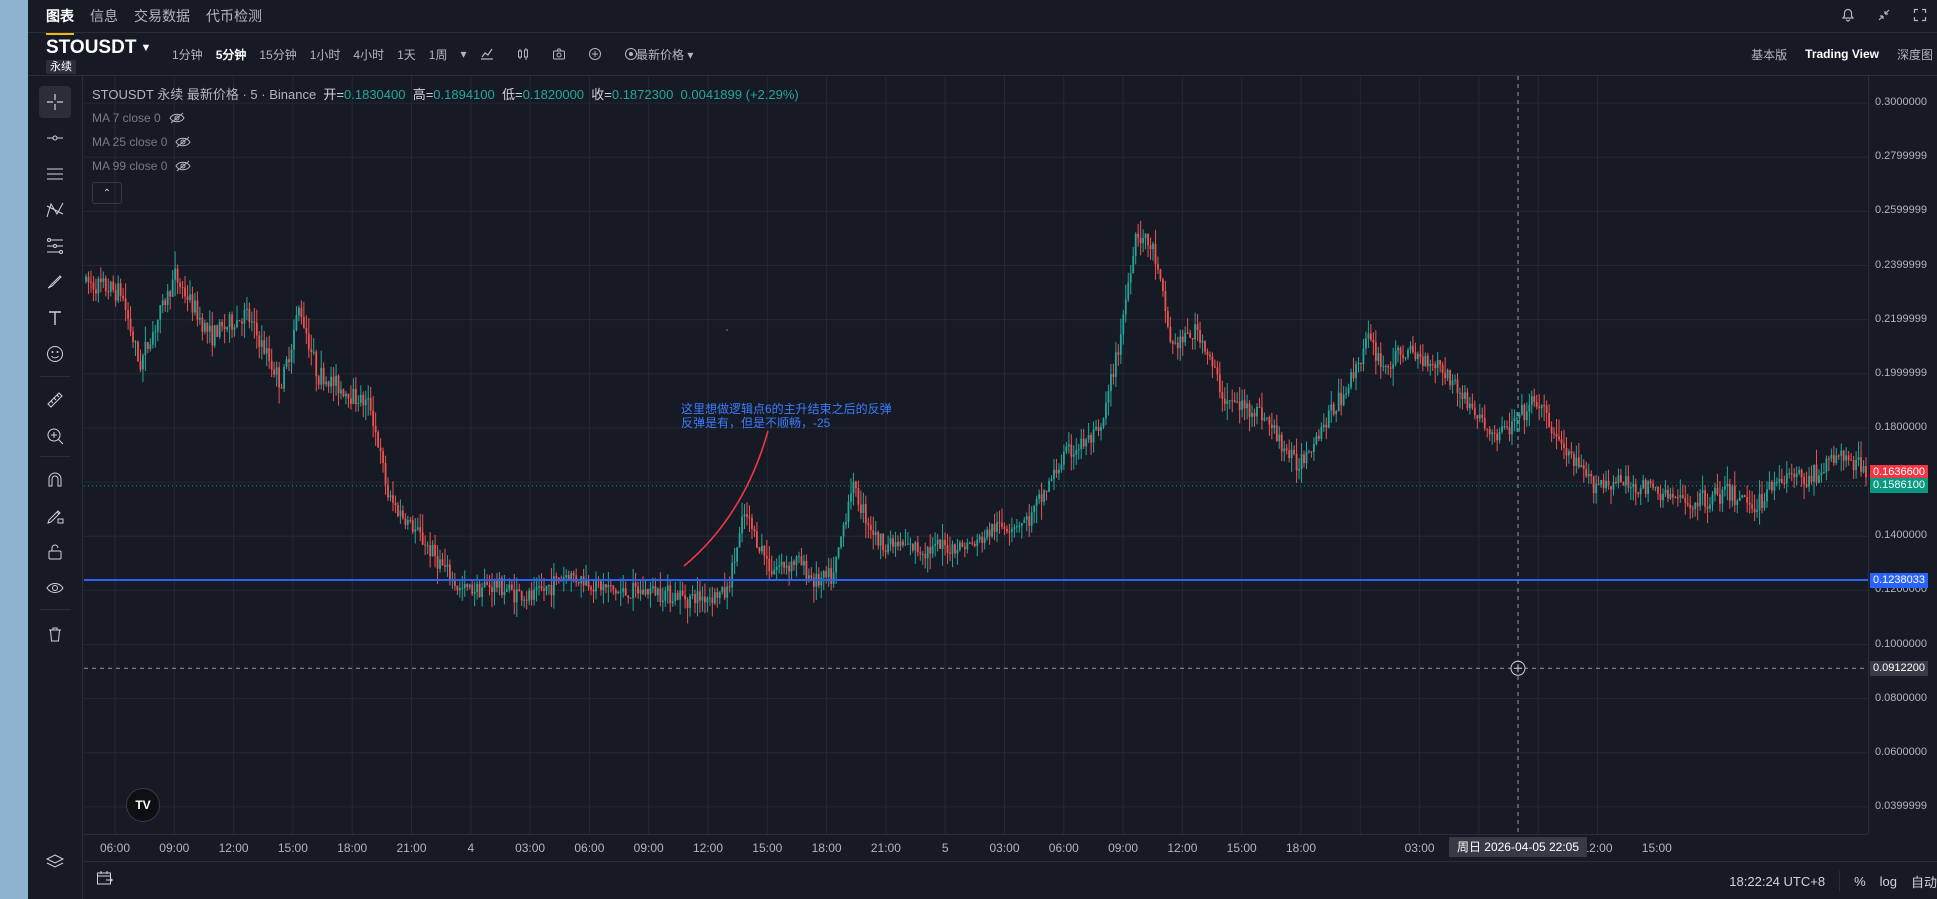  What do you see at coordinates (55, 516) in the screenshot?
I see `lock-drawing-icon` at bounding box center [55, 516].